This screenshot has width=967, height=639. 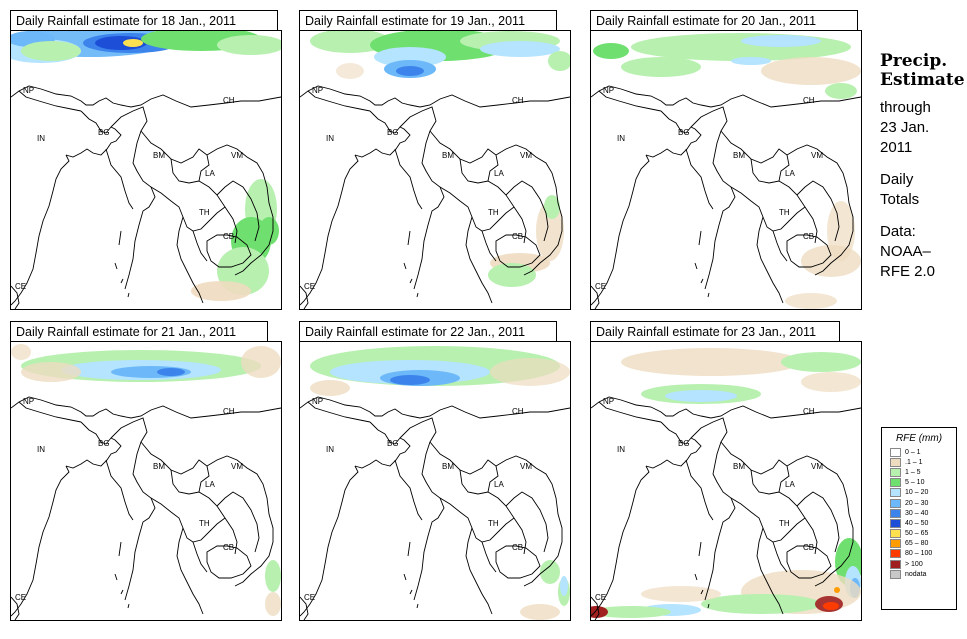 I want to click on legend-item: 20 – 30, so click(x=919, y=503).